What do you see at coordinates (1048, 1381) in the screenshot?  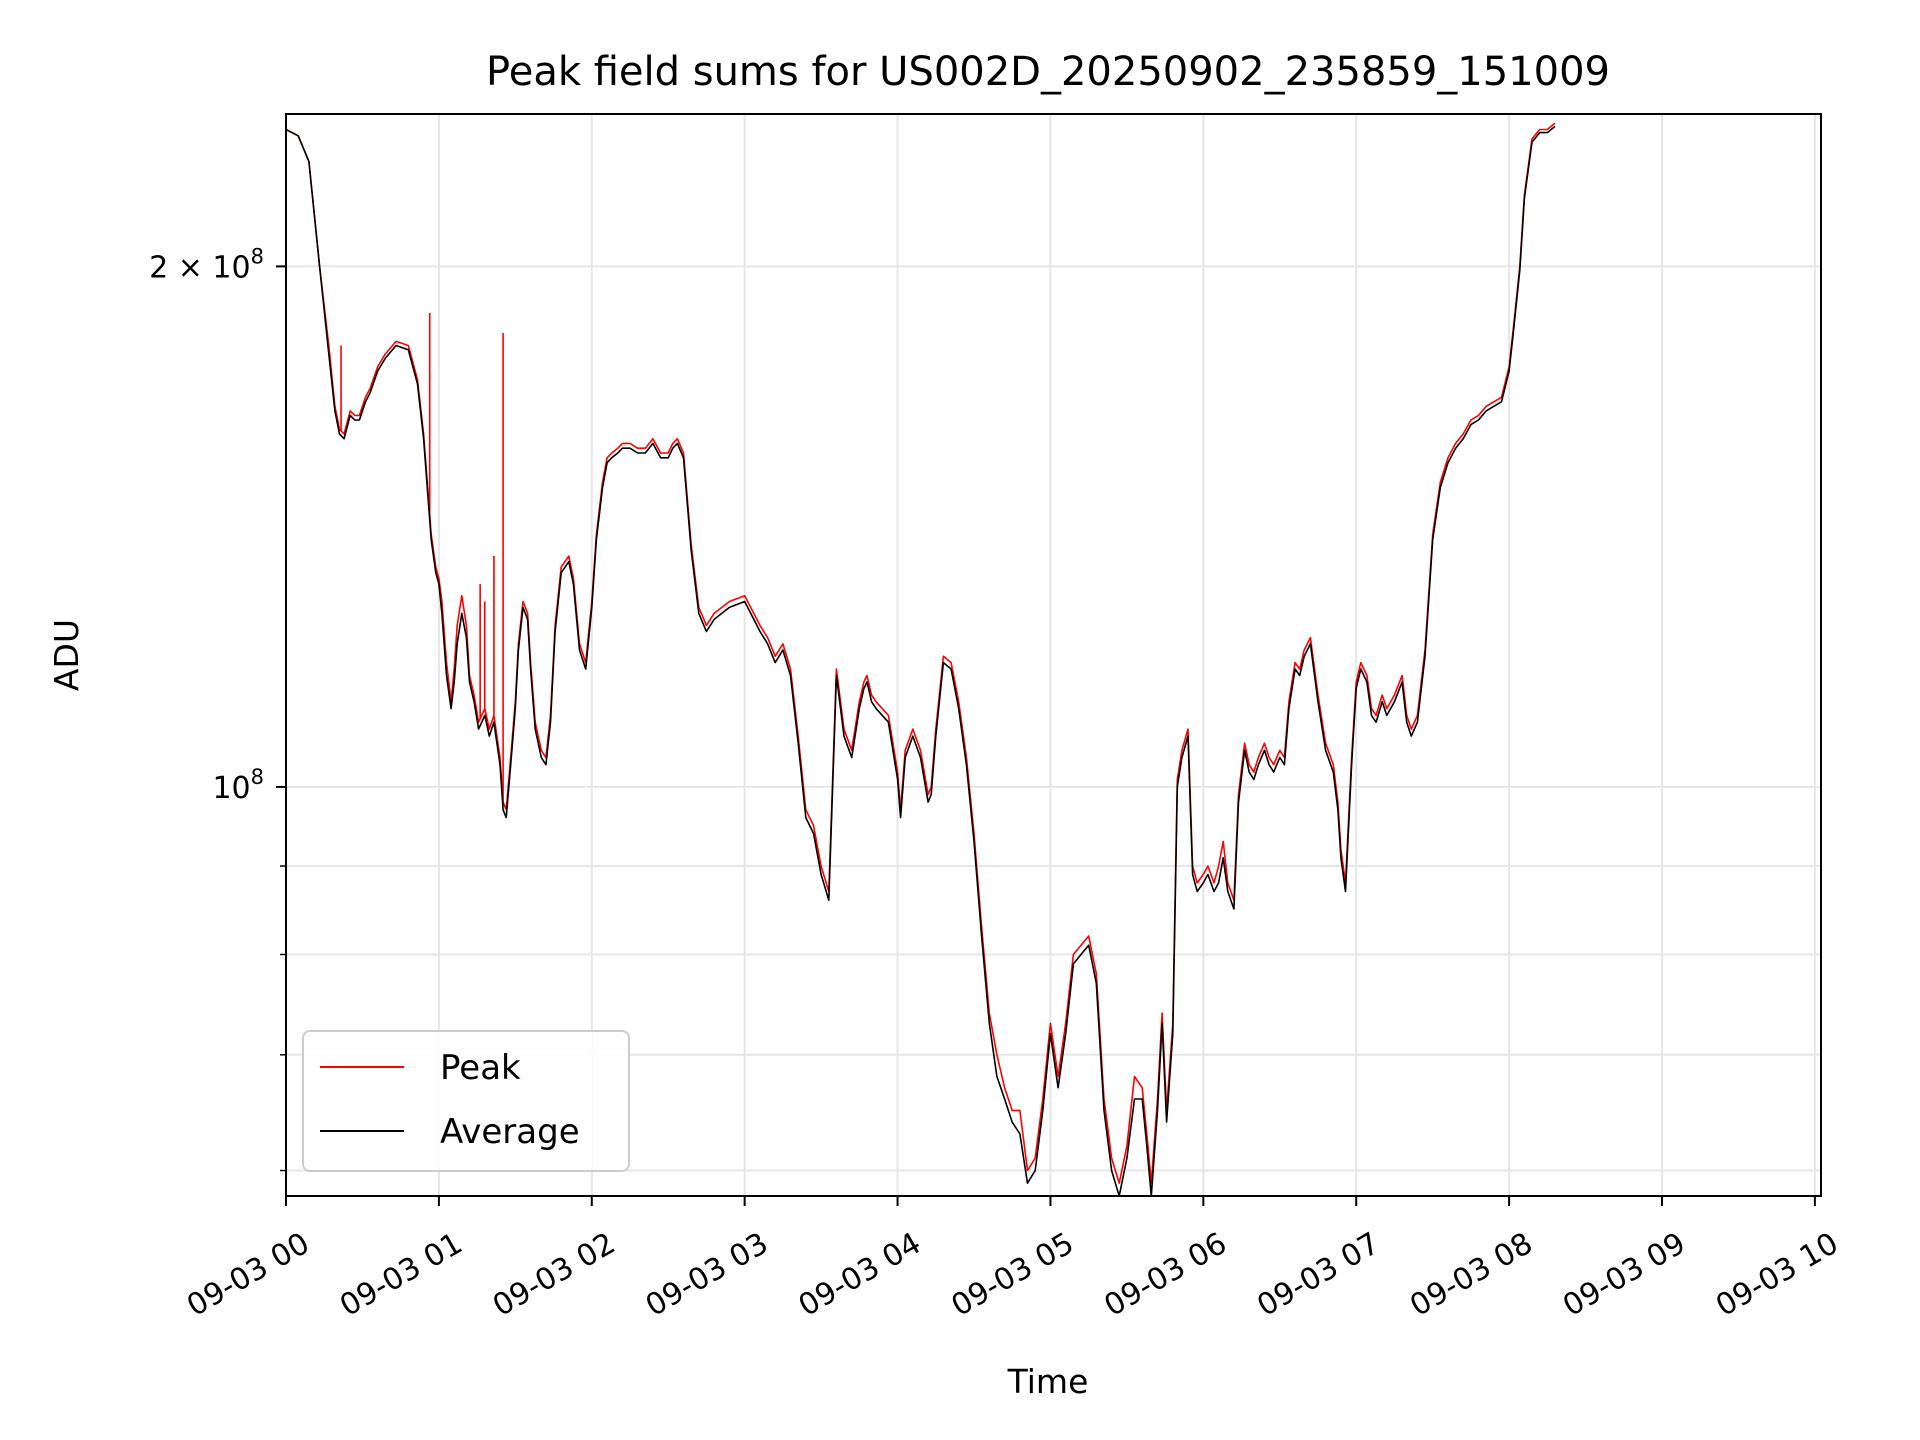 I see `x-axis-label: Time` at bounding box center [1048, 1381].